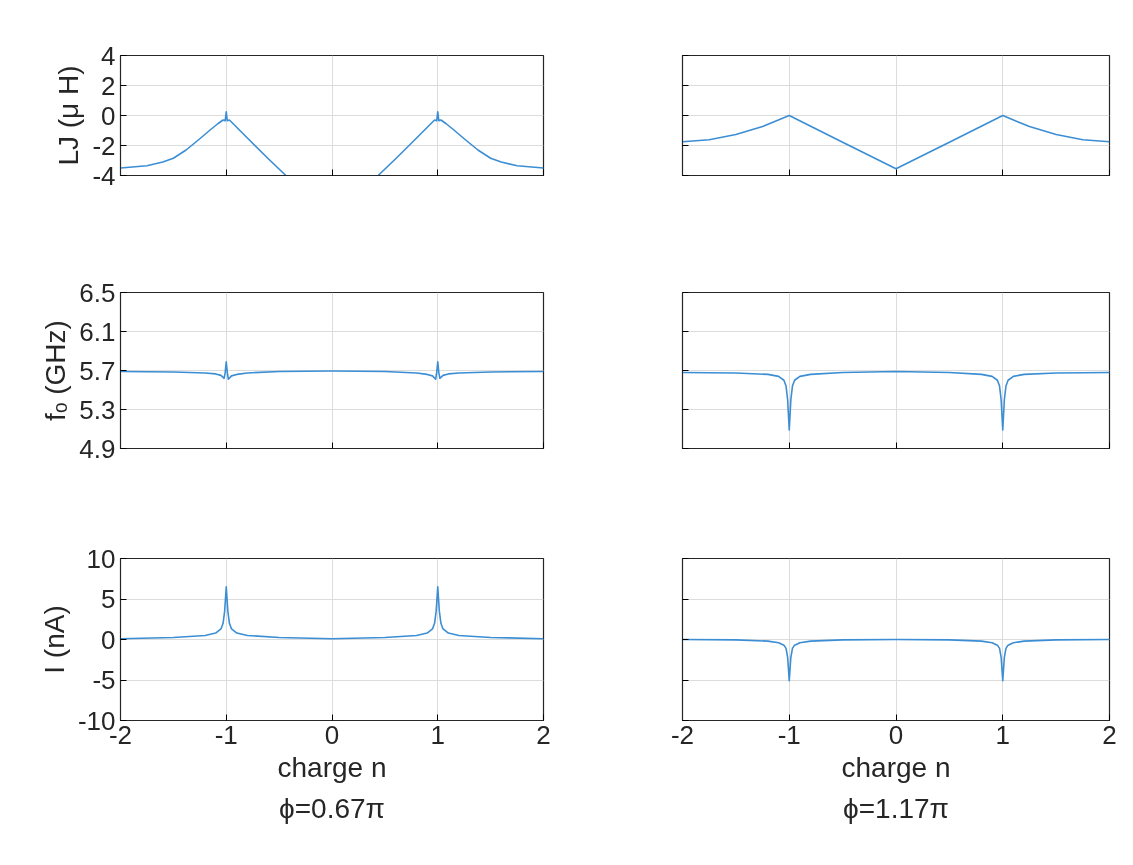 Image resolution: width=1133 pixels, height=865 pixels. Describe the element at coordinates (108, 55) in the screenshot. I see `y-tick-label: 4` at that location.